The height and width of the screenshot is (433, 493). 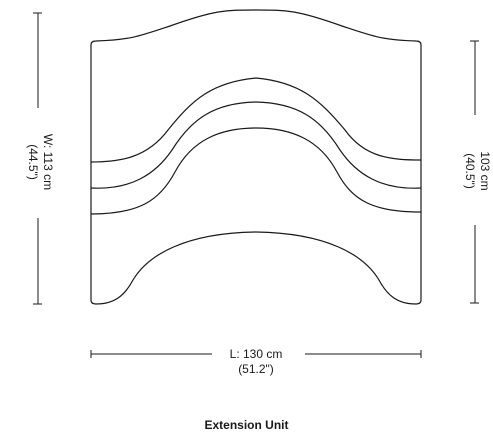 I want to click on length-dimension-label: L: 130 cm, so click(x=256, y=354).